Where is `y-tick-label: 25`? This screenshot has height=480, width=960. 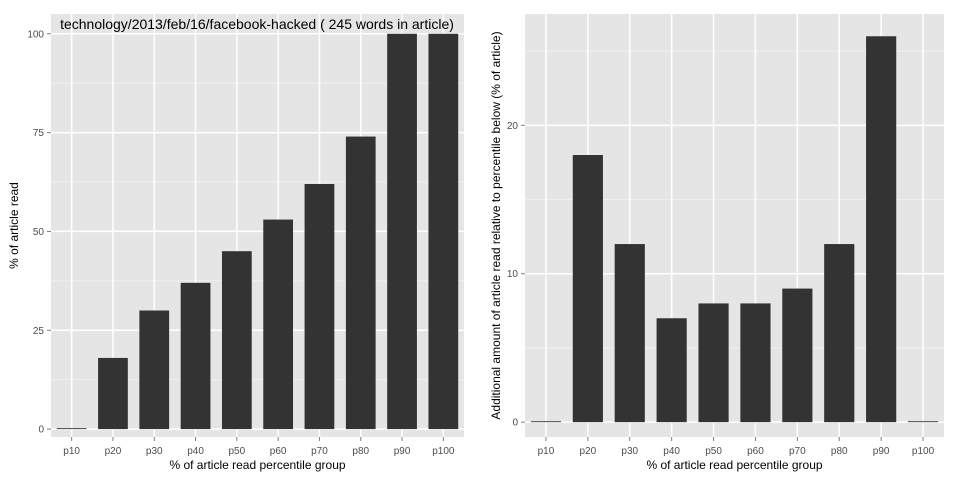 y-tick-label: 25 is located at coordinates (39, 331).